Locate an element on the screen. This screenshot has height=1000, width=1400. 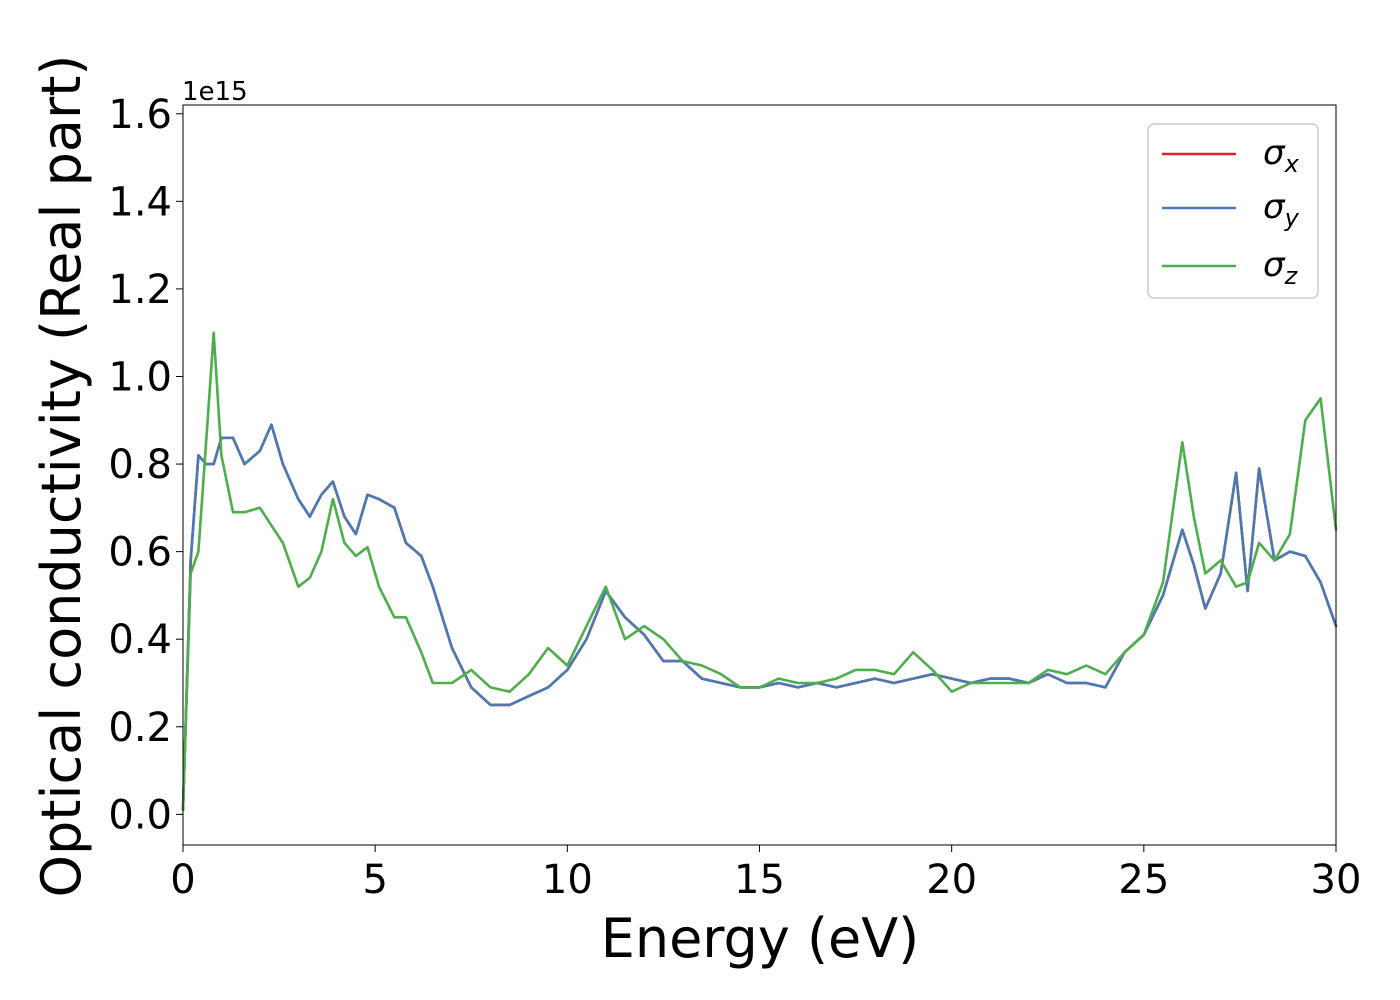
x-tick-label: 20 is located at coordinates (951, 880).